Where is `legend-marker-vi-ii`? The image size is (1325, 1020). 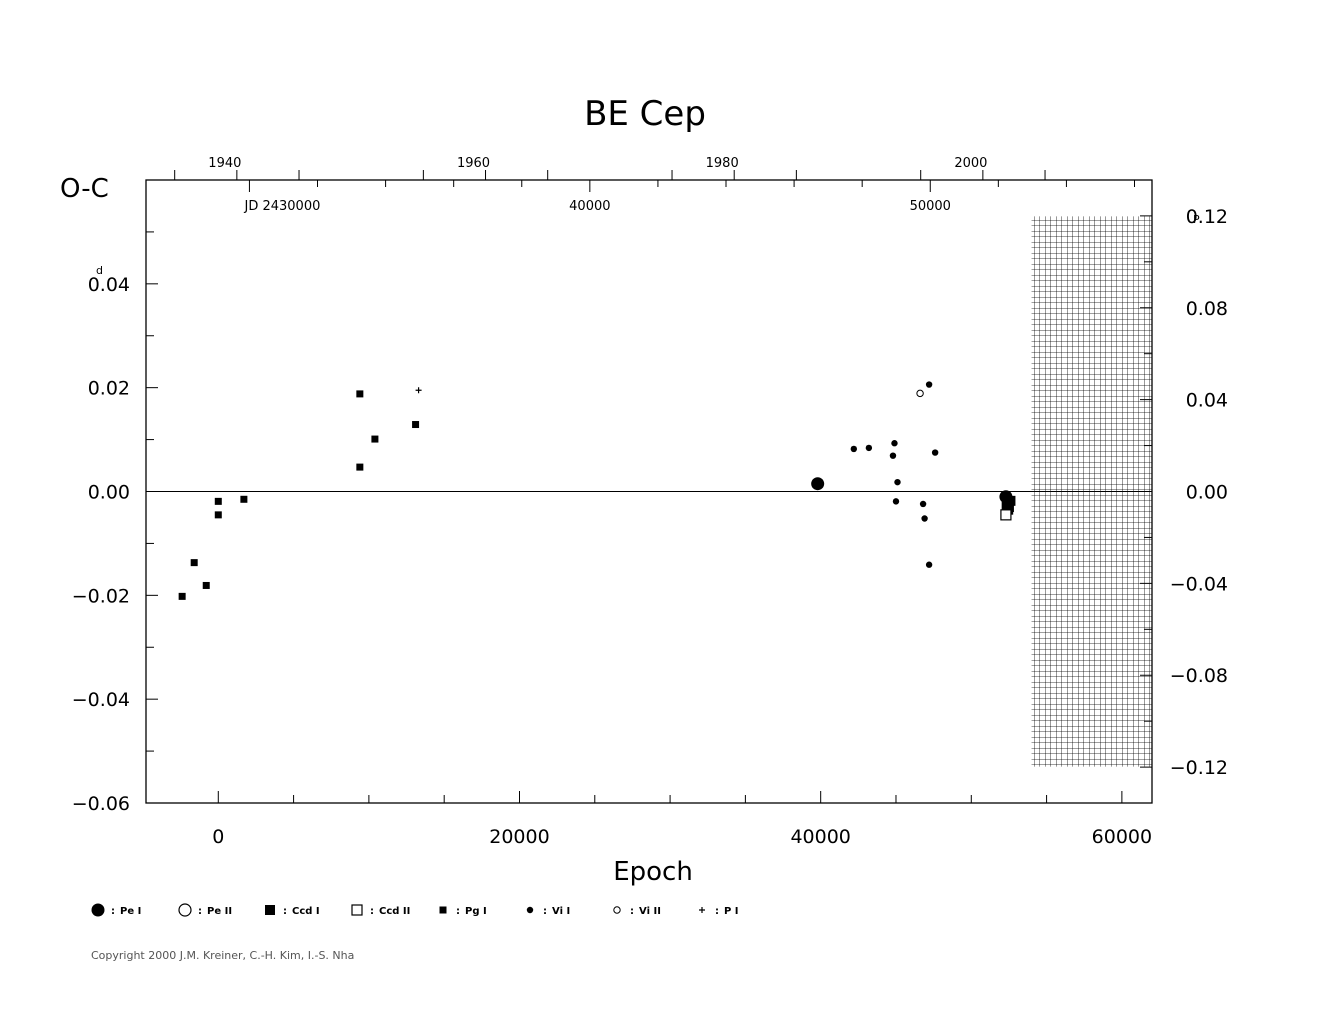
legend-marker-vi-ii is located at coordinates (617, 910).